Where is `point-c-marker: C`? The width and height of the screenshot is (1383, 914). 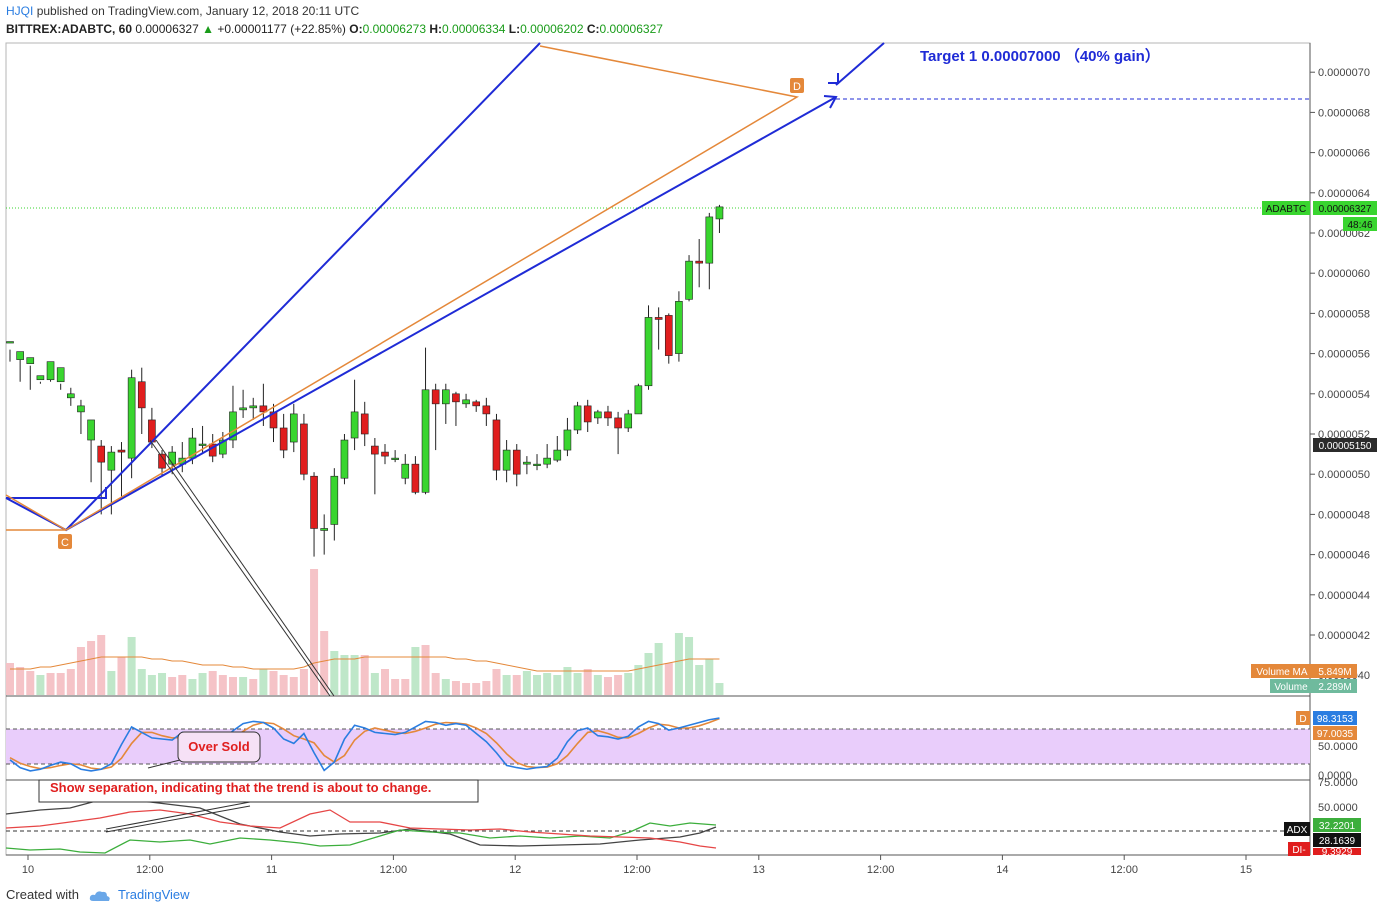
point-c-marker: C is located at coordinates (65, 541).